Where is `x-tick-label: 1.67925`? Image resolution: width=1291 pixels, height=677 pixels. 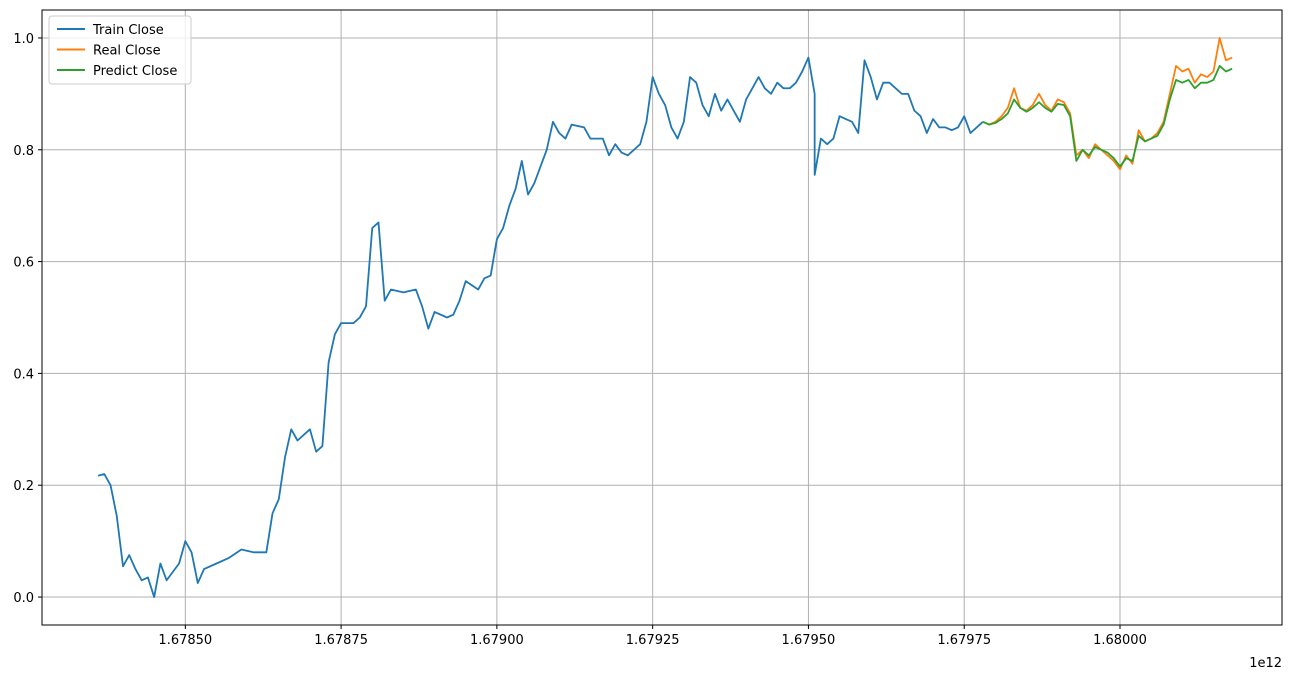
x-tick-label: 1.67925 is located at coordinates (653, 640).